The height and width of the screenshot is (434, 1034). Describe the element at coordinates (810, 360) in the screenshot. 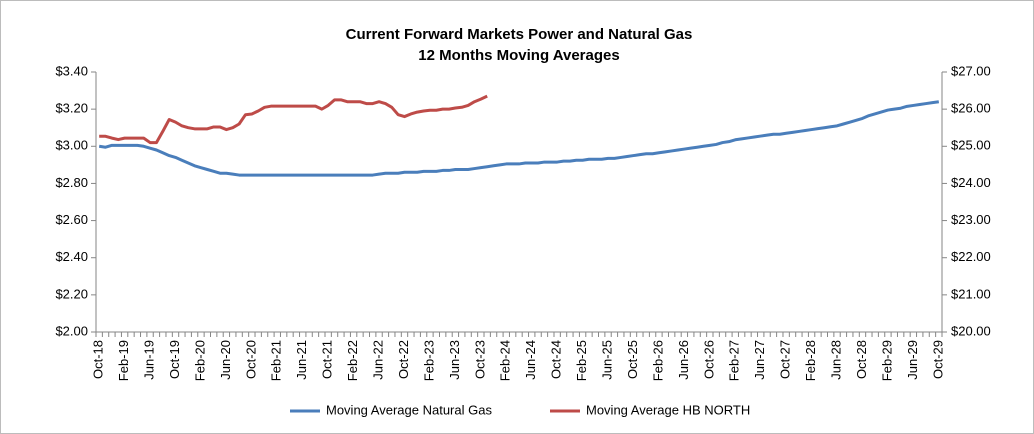

I see `x-tick-label: Feb-28` at that location.